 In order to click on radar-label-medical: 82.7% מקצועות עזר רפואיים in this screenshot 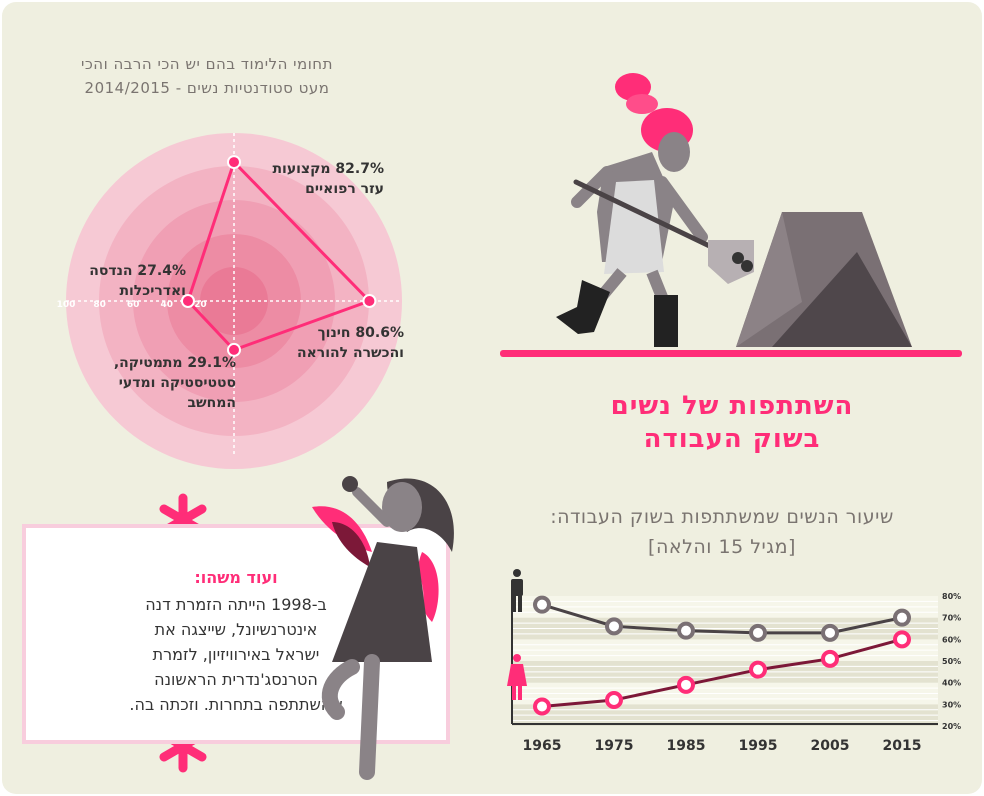, I will do `click(328, 179)`.